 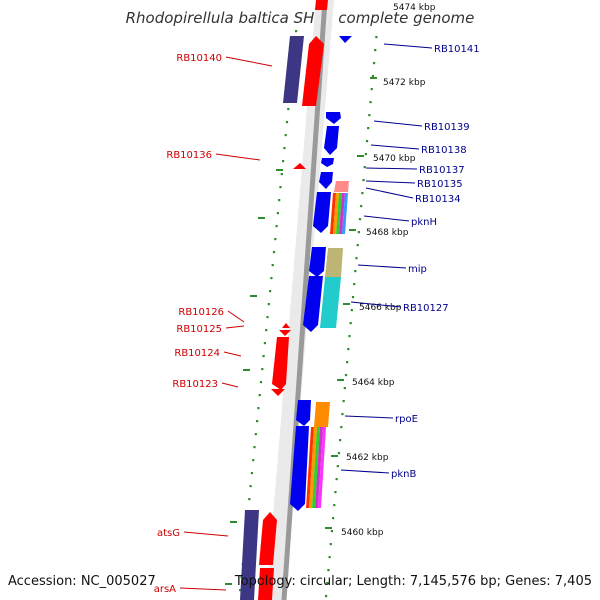 What do you see at coordinates (424, 222) in the screenshot?
I see `label-right: pknH` at bounding box center [424, 222].